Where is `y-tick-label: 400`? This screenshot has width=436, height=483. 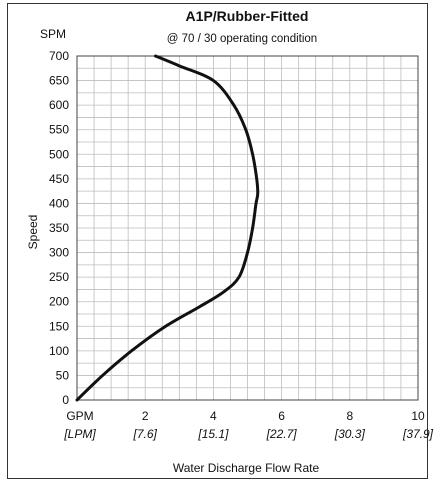 y-tick-label: 400 is located at coordinates (59, 203).